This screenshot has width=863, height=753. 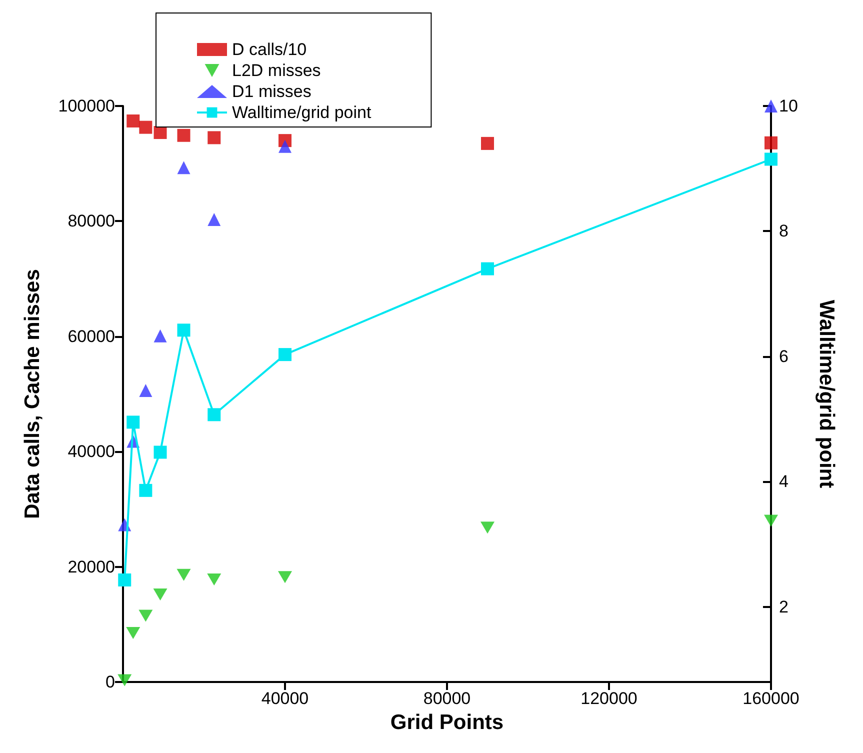 I want to click on x-tick-label: 80000, so click(x=447, y=698).